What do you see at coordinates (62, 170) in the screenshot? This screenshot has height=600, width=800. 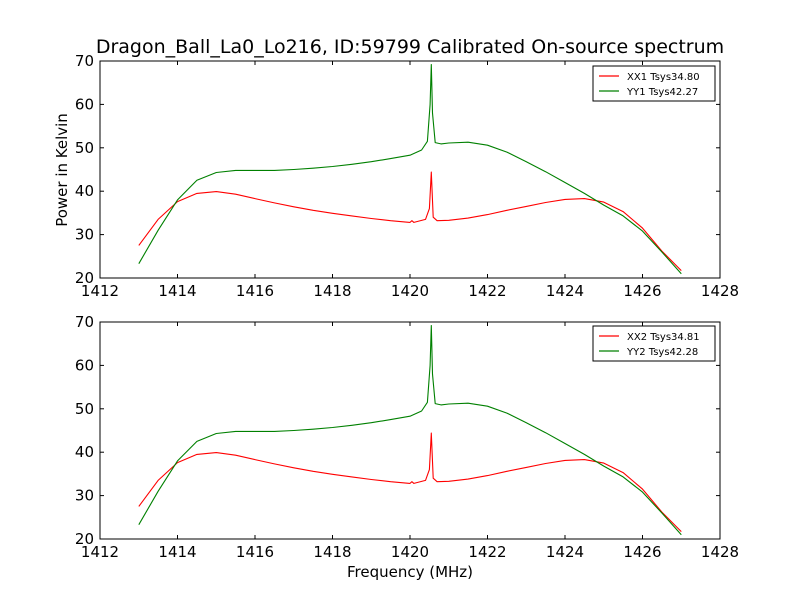 I see `y-axis-label: Power in Kelvin` at bounding box center [62, 170].